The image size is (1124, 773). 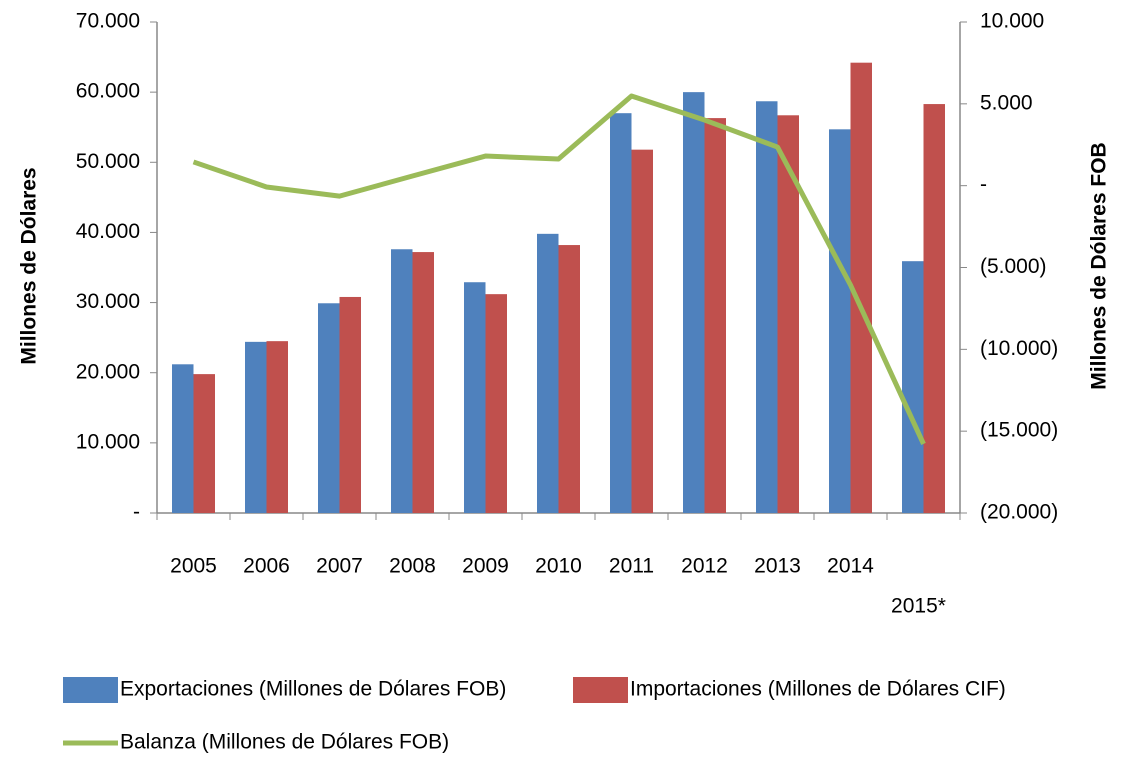 I want to click on legend-label: Balanza (Millones de Dólares FOB), so click(x=284, y=742).